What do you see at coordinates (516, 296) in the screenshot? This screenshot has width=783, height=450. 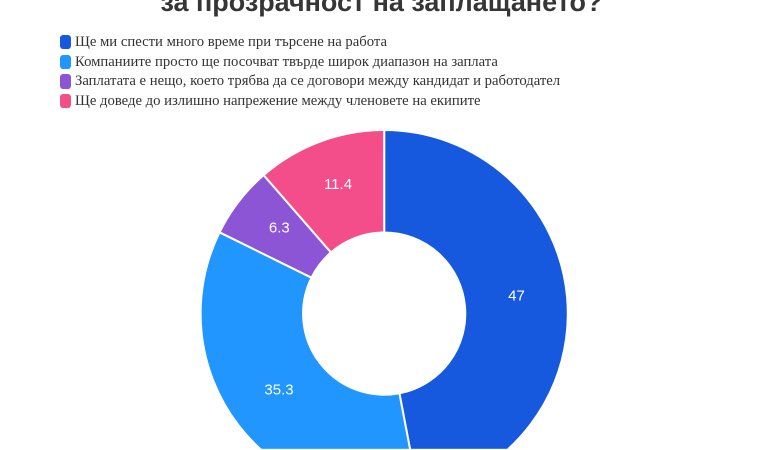 I see `svg-text: 47` at bounding box center [516, 296].